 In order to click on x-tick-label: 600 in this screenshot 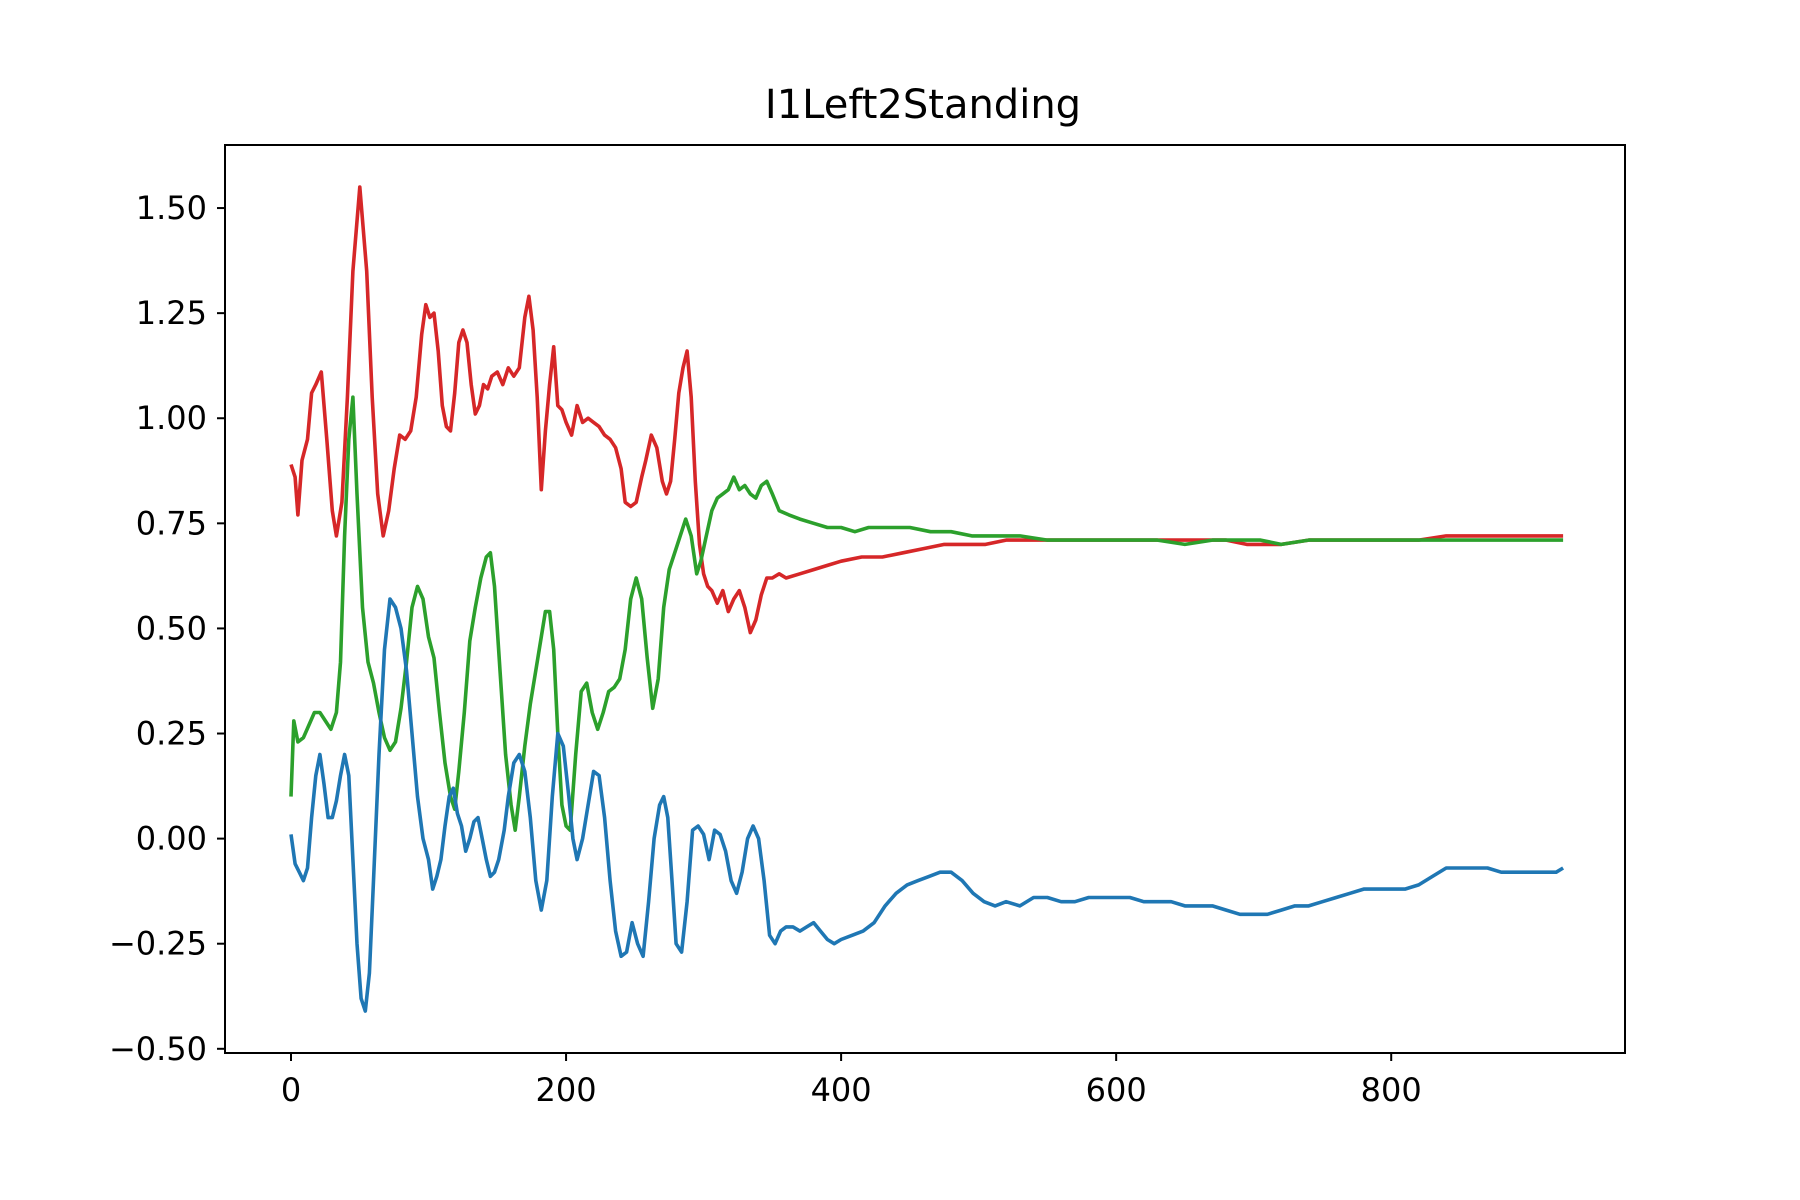, I will do `click(1116, 1090)`.